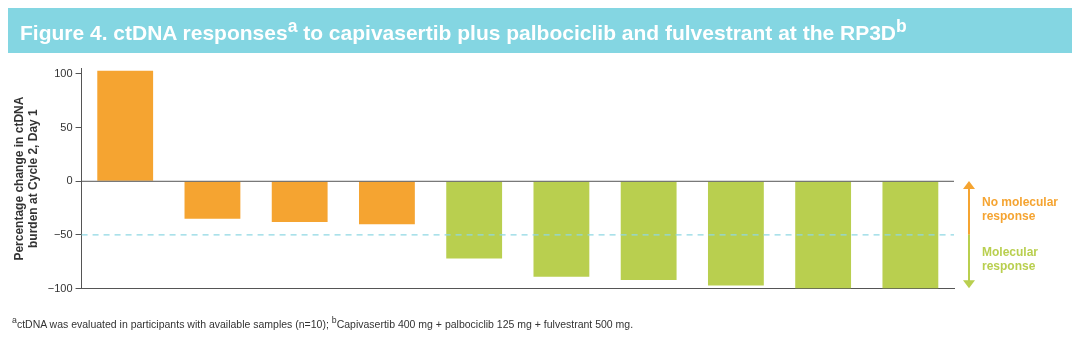 Image resolution: width=1080 pixels, height=345 pixels. Describe the element at coordinates (63, 73) in the screenshot. I see `y-tick-label: 100` at that location.